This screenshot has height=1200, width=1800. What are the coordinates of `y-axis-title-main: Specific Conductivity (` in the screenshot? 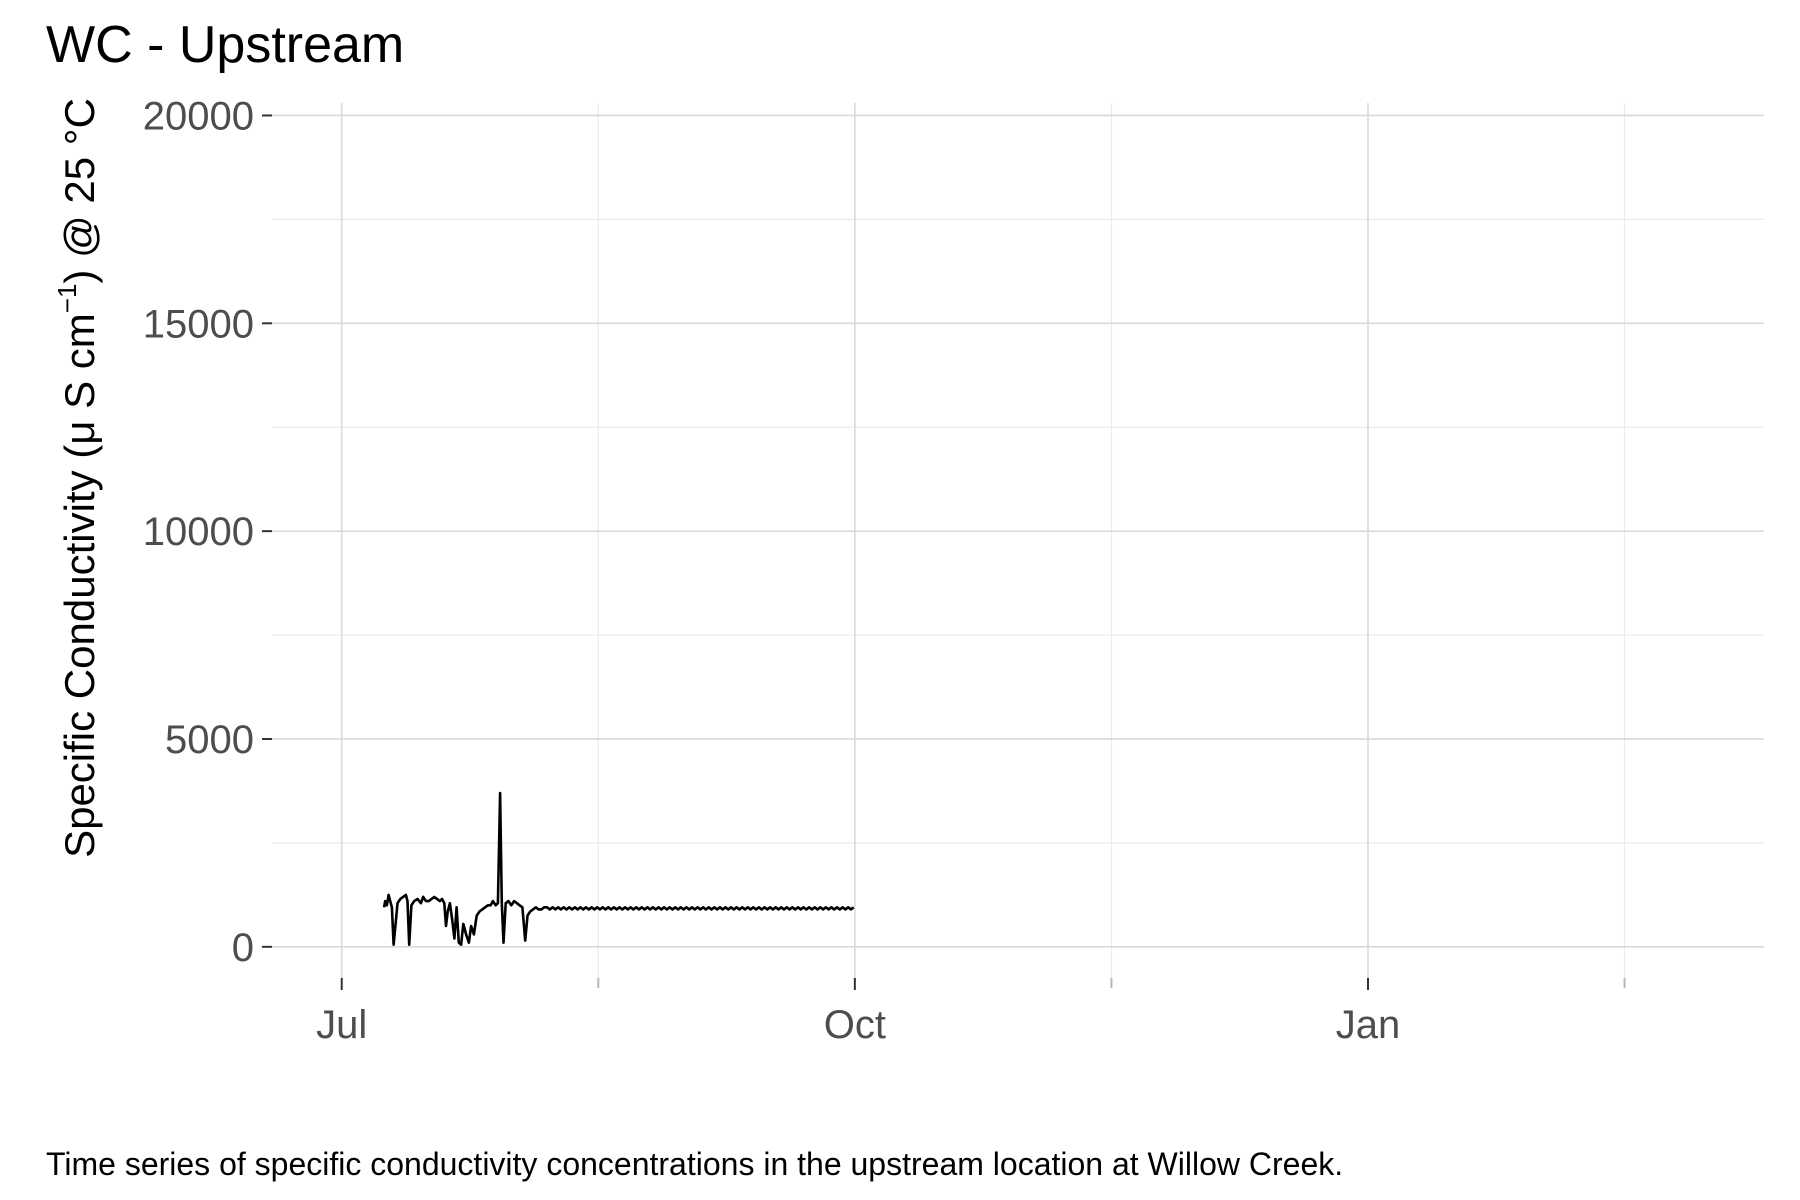 It's located at (79, 651).